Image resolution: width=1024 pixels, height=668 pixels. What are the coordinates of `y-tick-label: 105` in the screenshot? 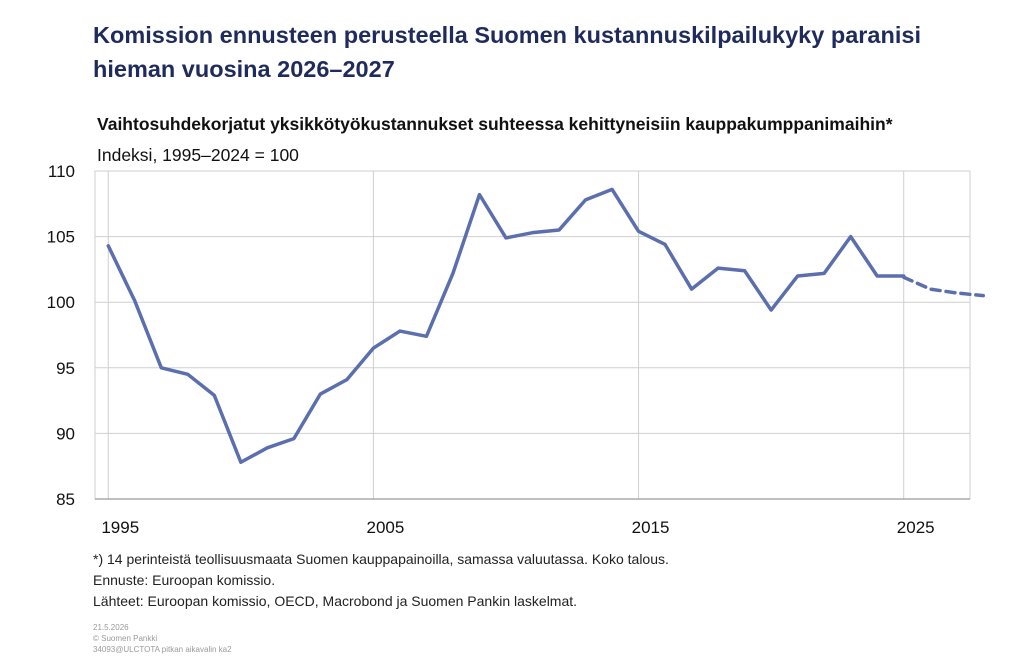 It's located at (61, 237).